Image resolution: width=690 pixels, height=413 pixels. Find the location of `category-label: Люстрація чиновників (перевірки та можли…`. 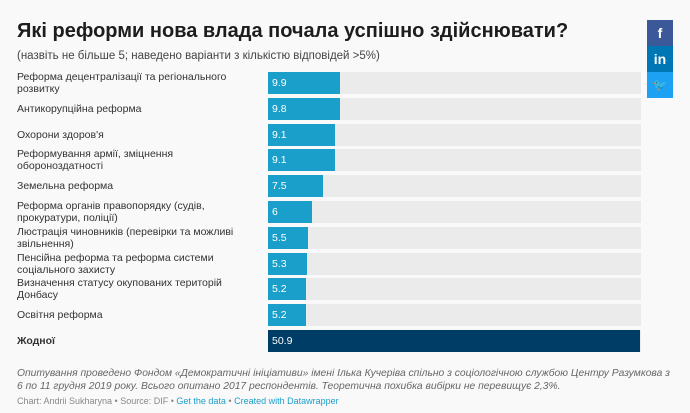

category-label: Люстрація чиновників (перевірки та можли… is located at coordinates (125, 237).